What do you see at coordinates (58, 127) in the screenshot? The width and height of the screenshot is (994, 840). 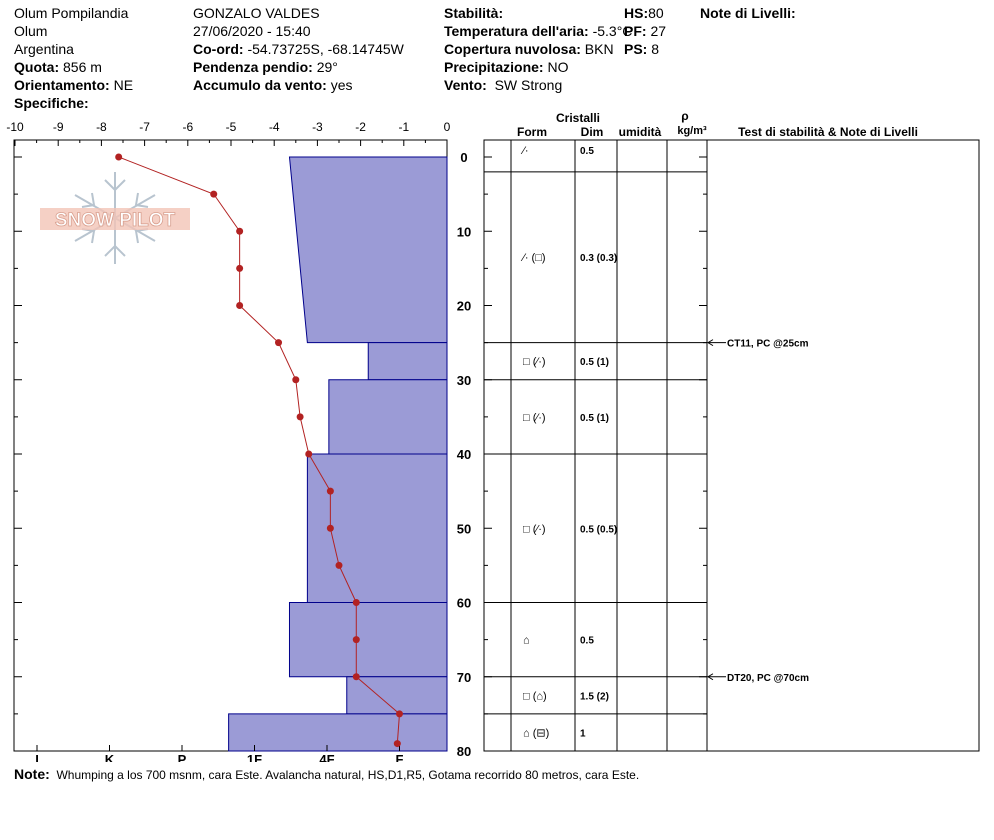 I see `temp-tick-label: -9` at bounding box center [58, 127].